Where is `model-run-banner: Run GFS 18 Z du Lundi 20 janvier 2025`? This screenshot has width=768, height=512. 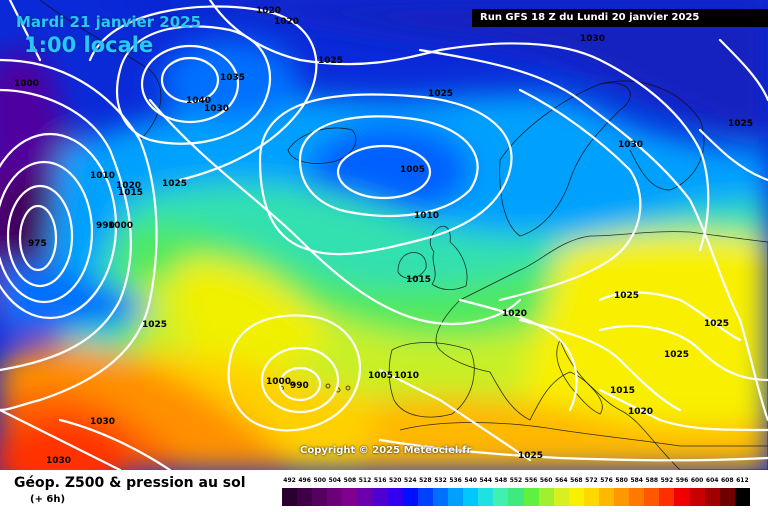
model-run-banner: Run GFS 18 Z du Lundi 20 janvier 2025 is located at coordinates (620, 18).